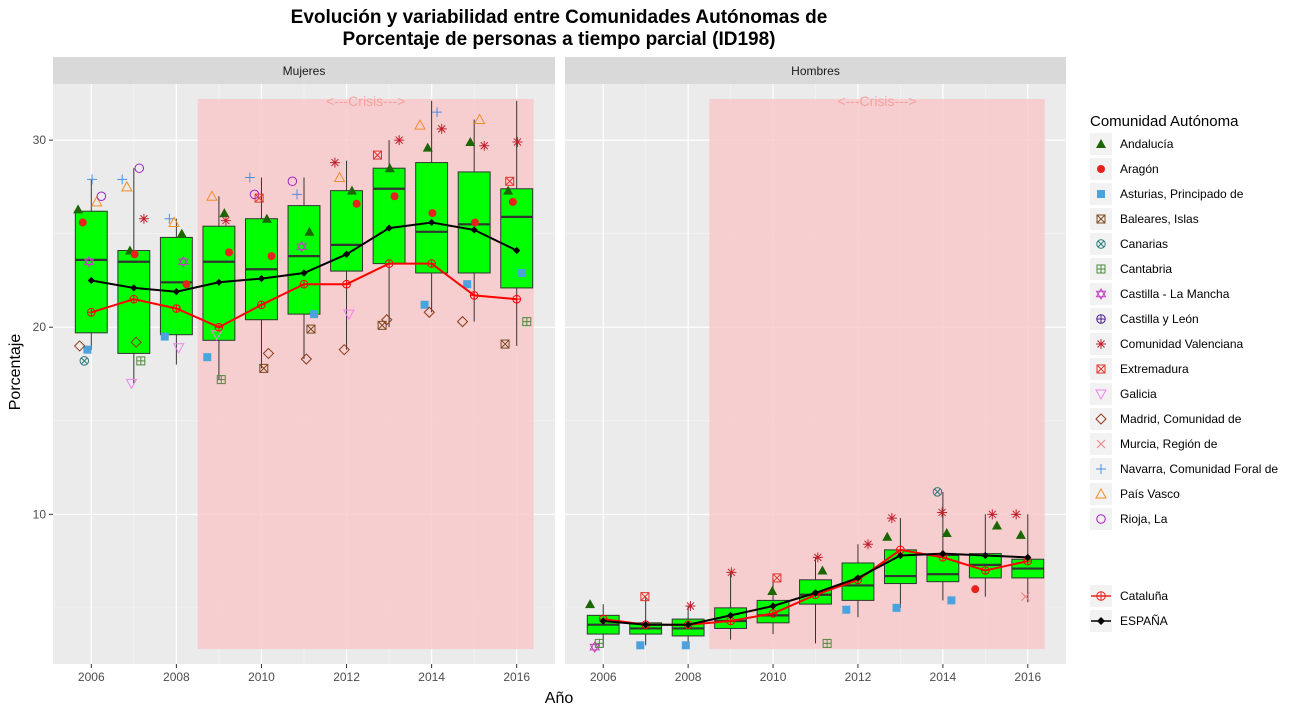 The height and width of the screenshot is (710, 1299). What do you see at coordinates (559, 698) in the screenshot?
I see `x-axis-title: Año` at bounding box center [559, 698].